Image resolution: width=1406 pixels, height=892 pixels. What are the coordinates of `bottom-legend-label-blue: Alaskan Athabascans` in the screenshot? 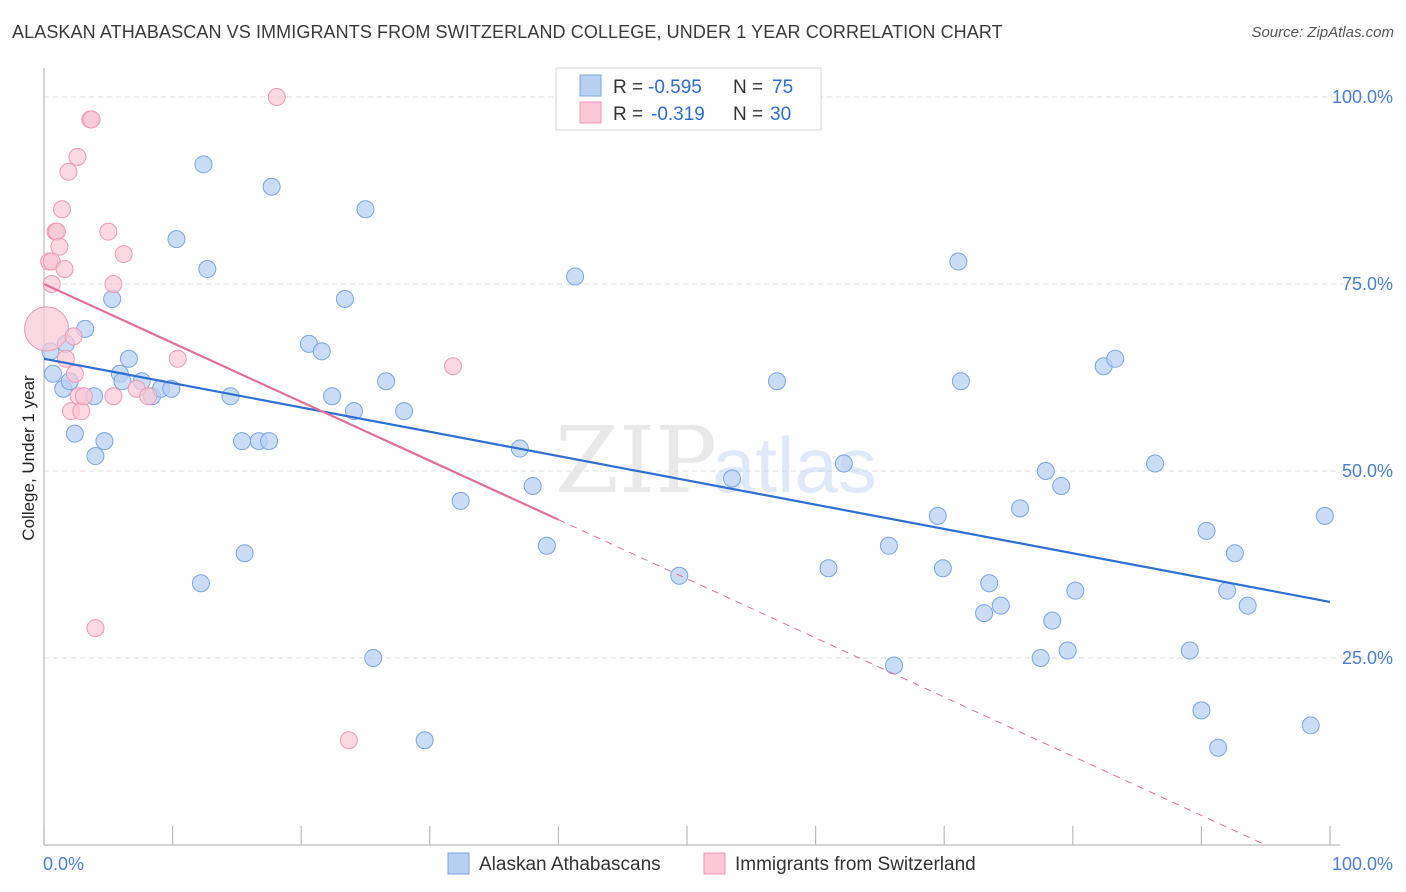 It's located at (570, 864).